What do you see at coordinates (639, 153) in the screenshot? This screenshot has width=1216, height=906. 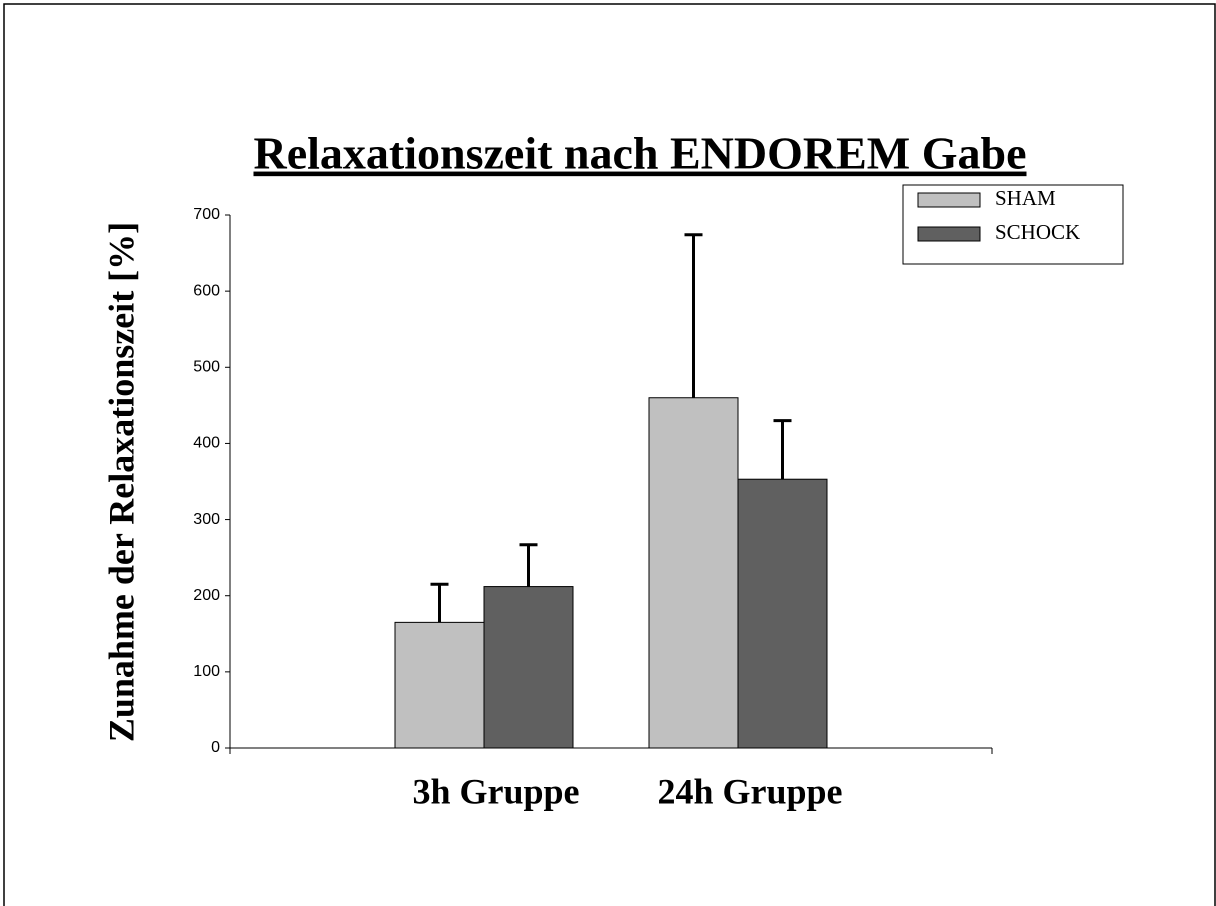 I see `chart-title: Relaxationszeit nach ENDOREM Gabe` at bounding box center [639, 153].